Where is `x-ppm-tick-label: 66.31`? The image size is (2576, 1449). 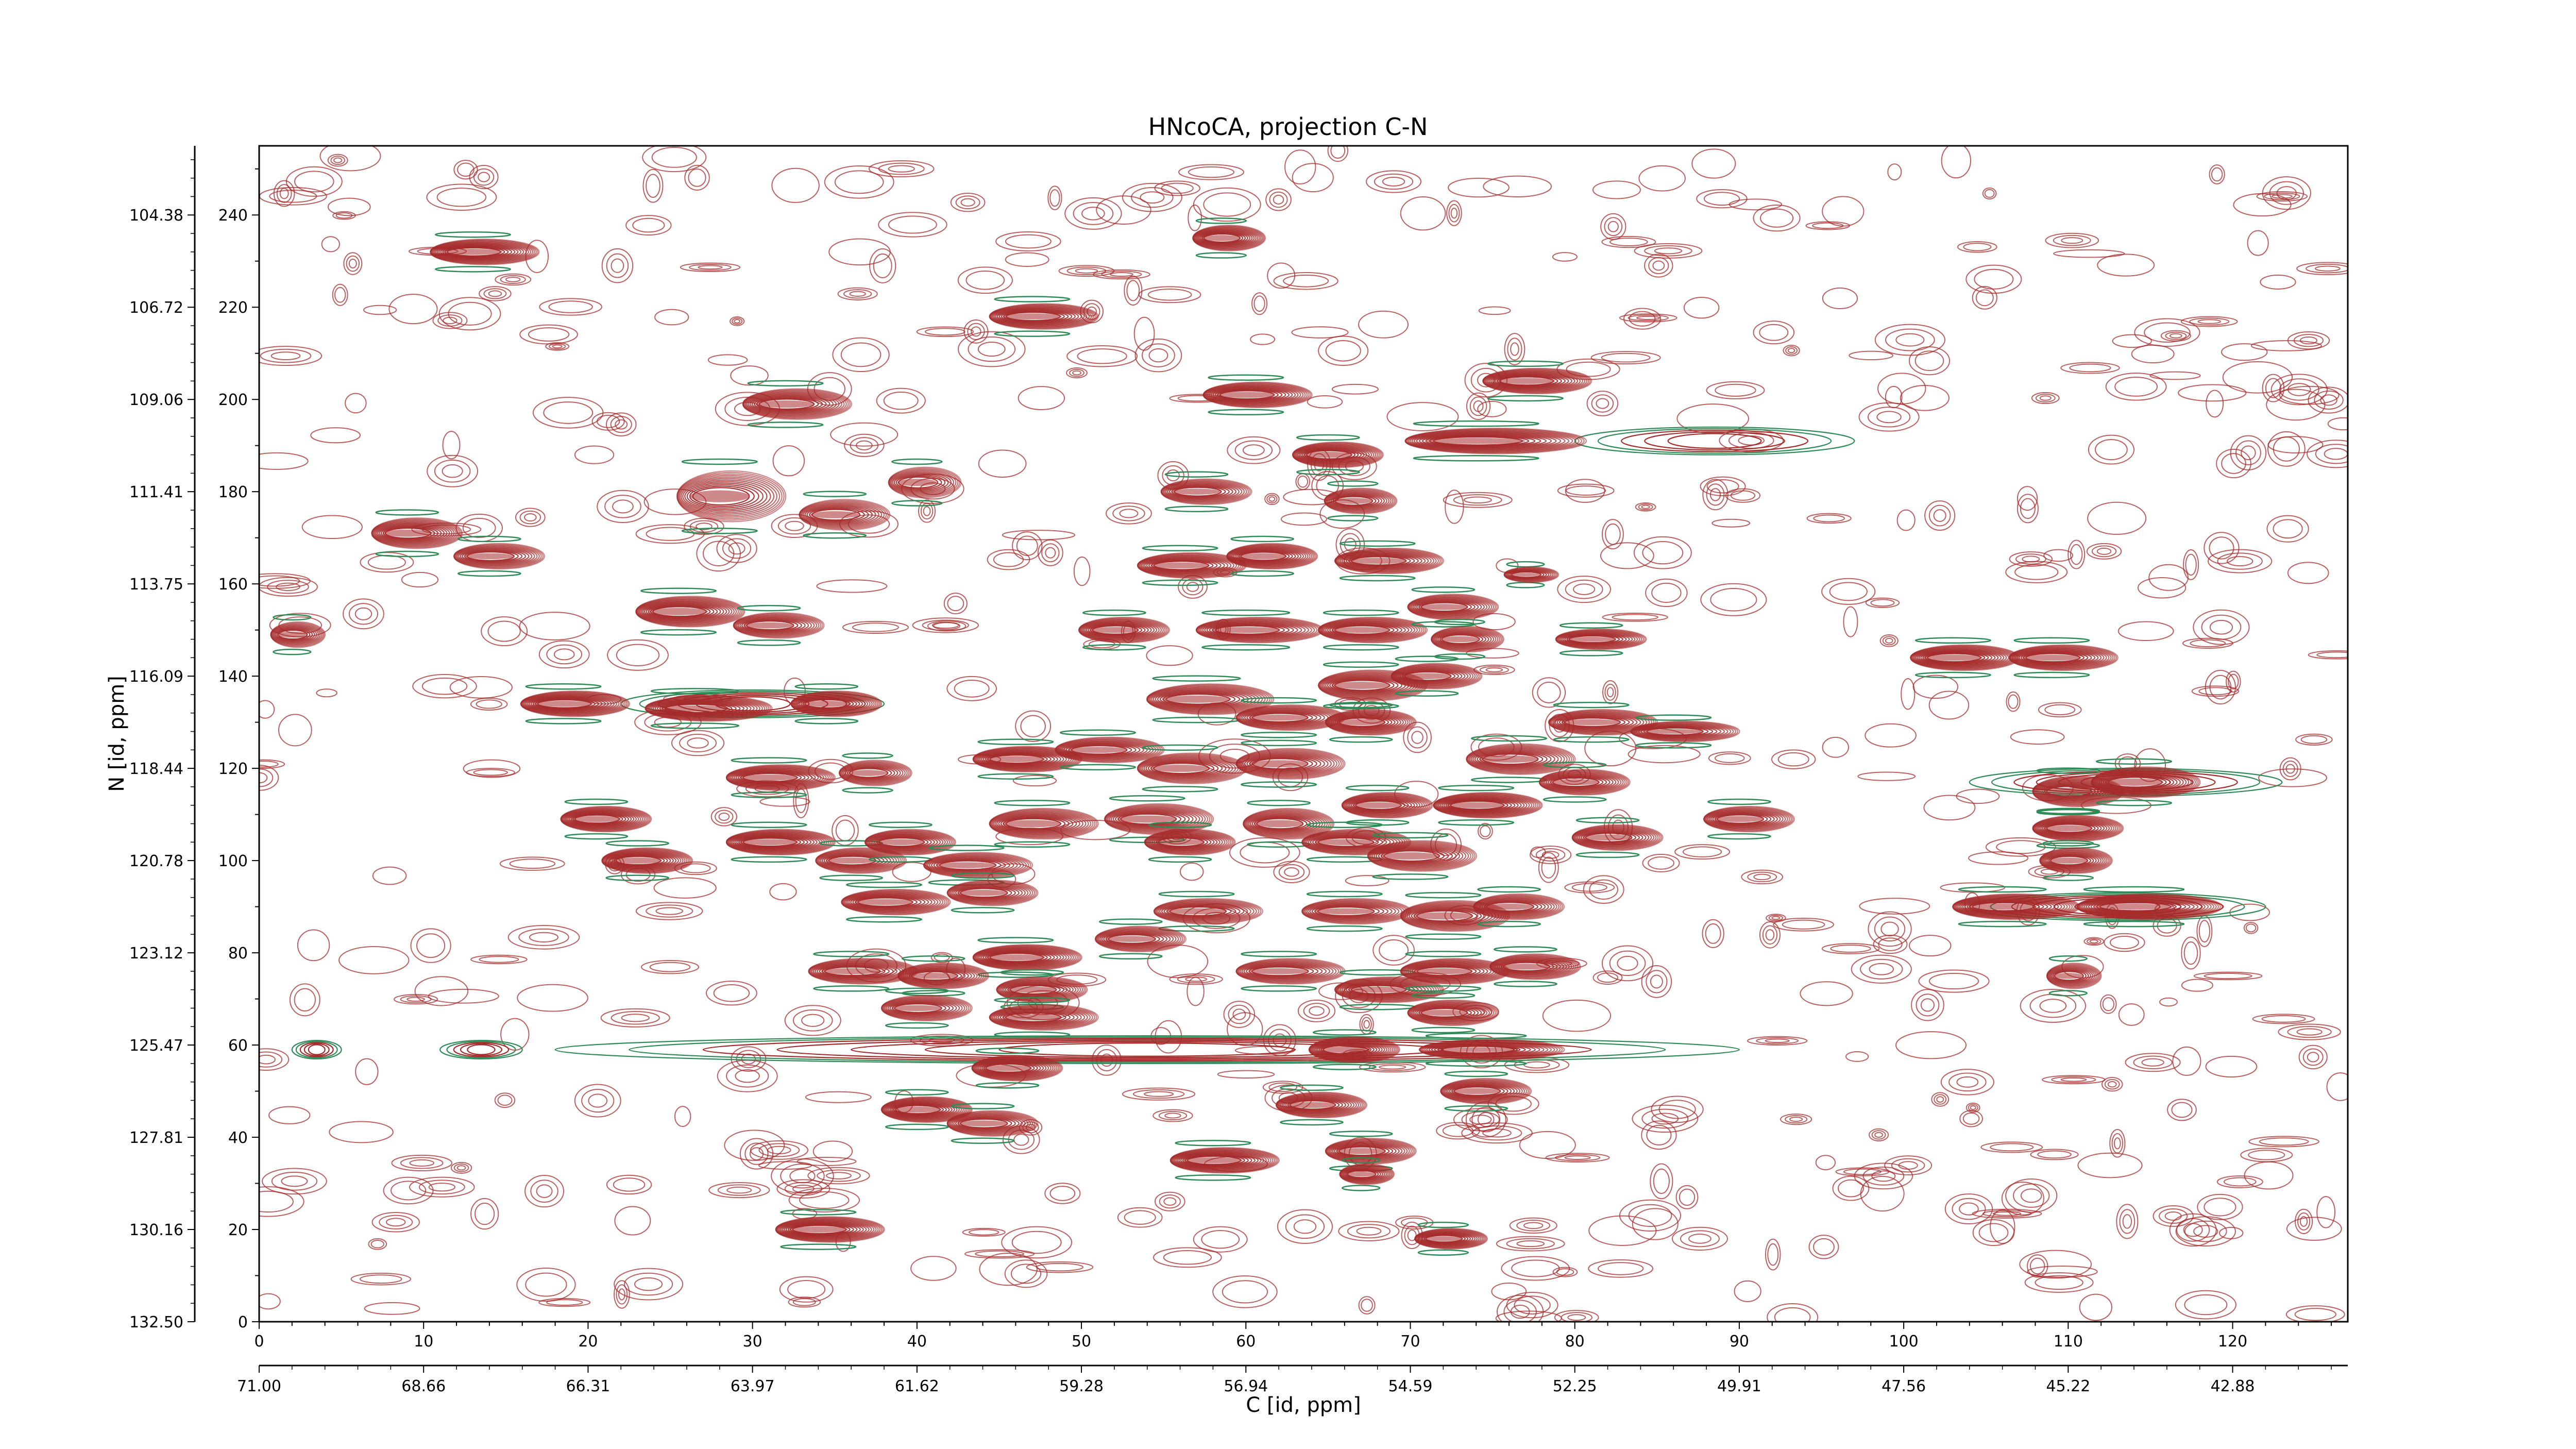 x-ppm-tick-label: 66.31 is located at coordinates (588, 1386).